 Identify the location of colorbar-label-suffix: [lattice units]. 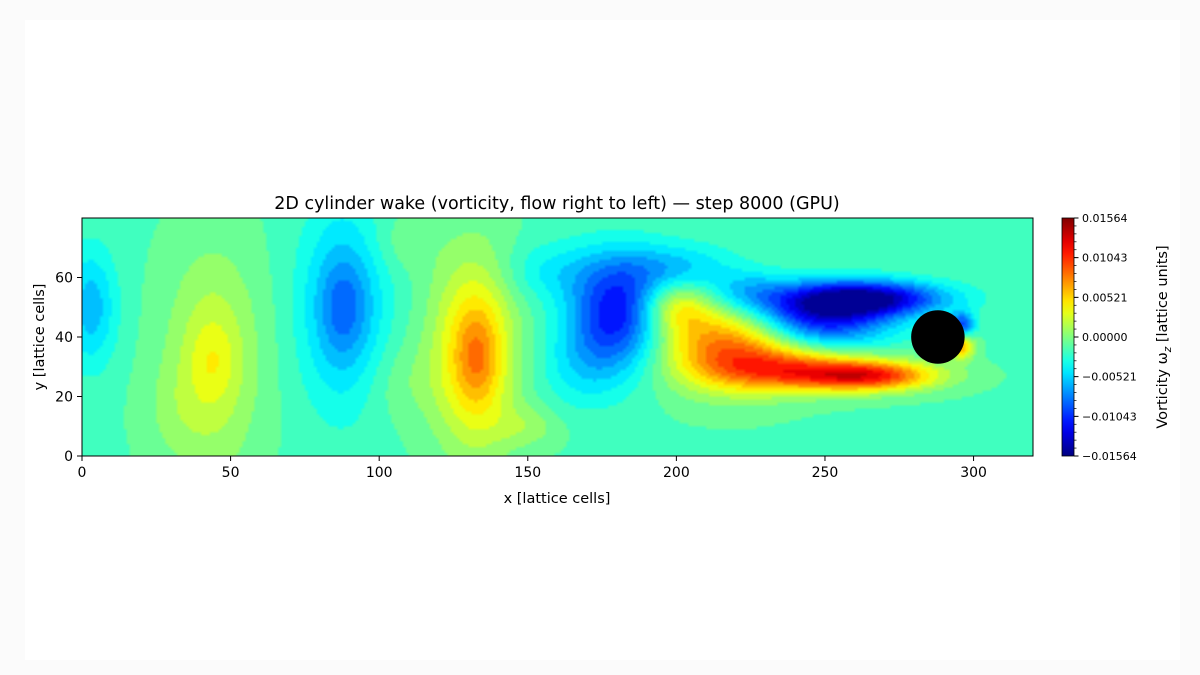
(1163, 295).